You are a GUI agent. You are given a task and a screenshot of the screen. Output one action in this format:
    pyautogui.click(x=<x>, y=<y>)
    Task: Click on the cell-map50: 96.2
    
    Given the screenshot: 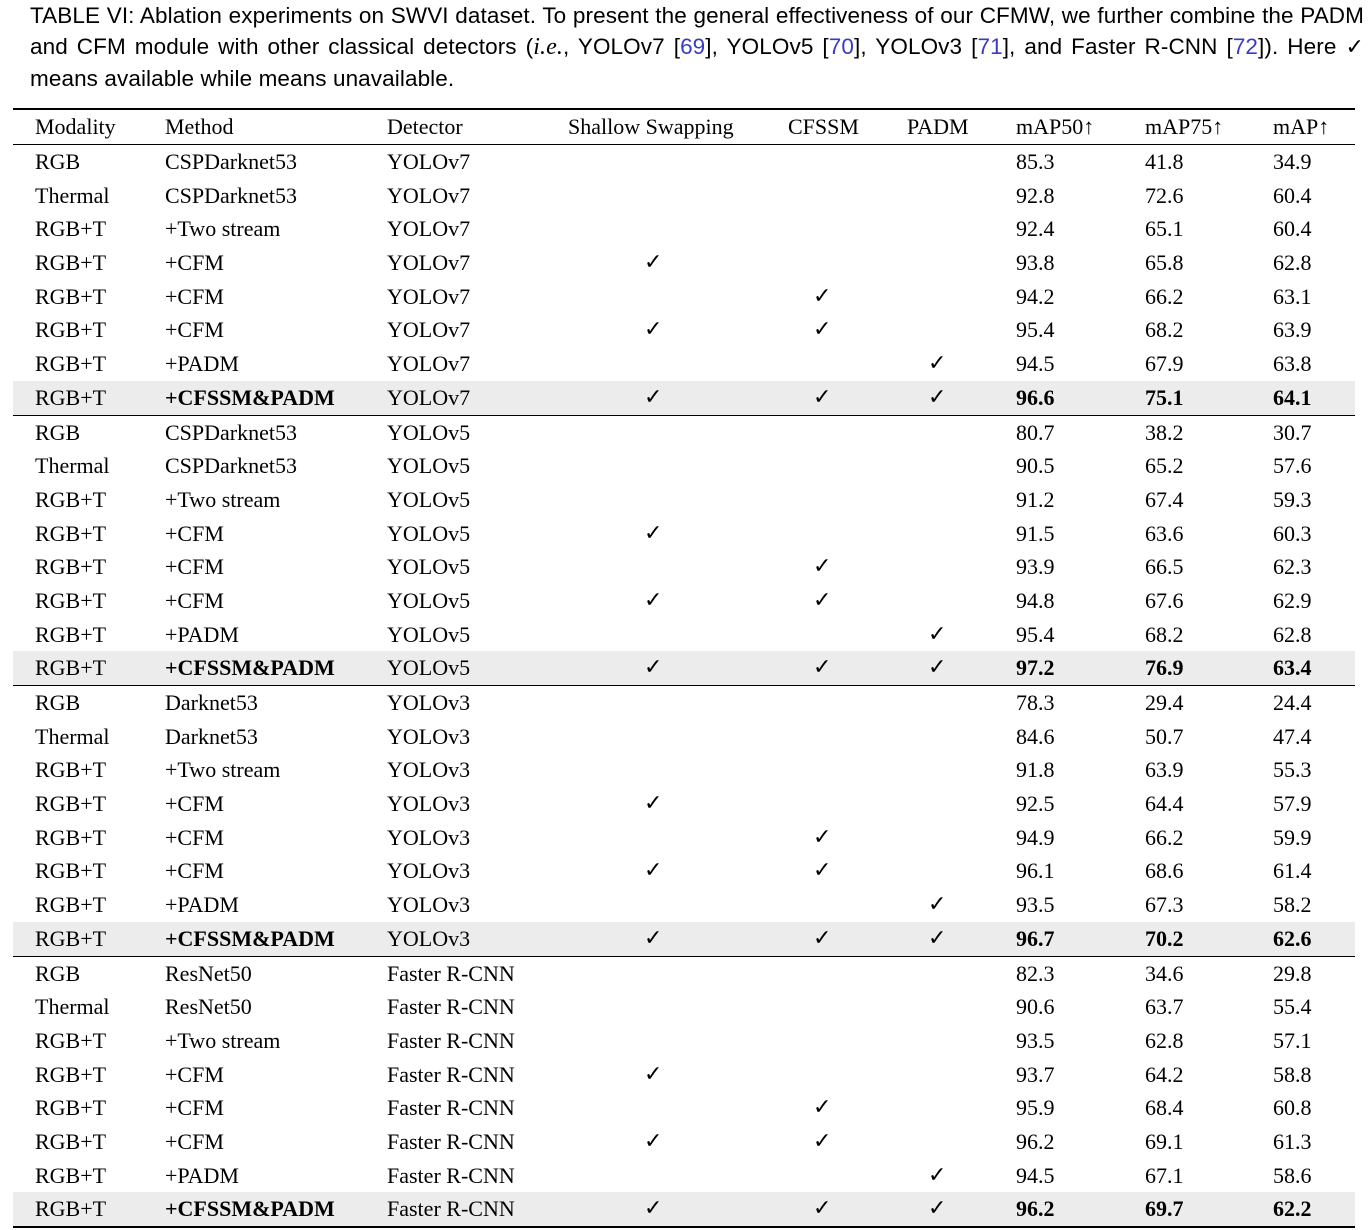 What is the action you would take?
    pyautogui.click(x=1035, y=1141)
    